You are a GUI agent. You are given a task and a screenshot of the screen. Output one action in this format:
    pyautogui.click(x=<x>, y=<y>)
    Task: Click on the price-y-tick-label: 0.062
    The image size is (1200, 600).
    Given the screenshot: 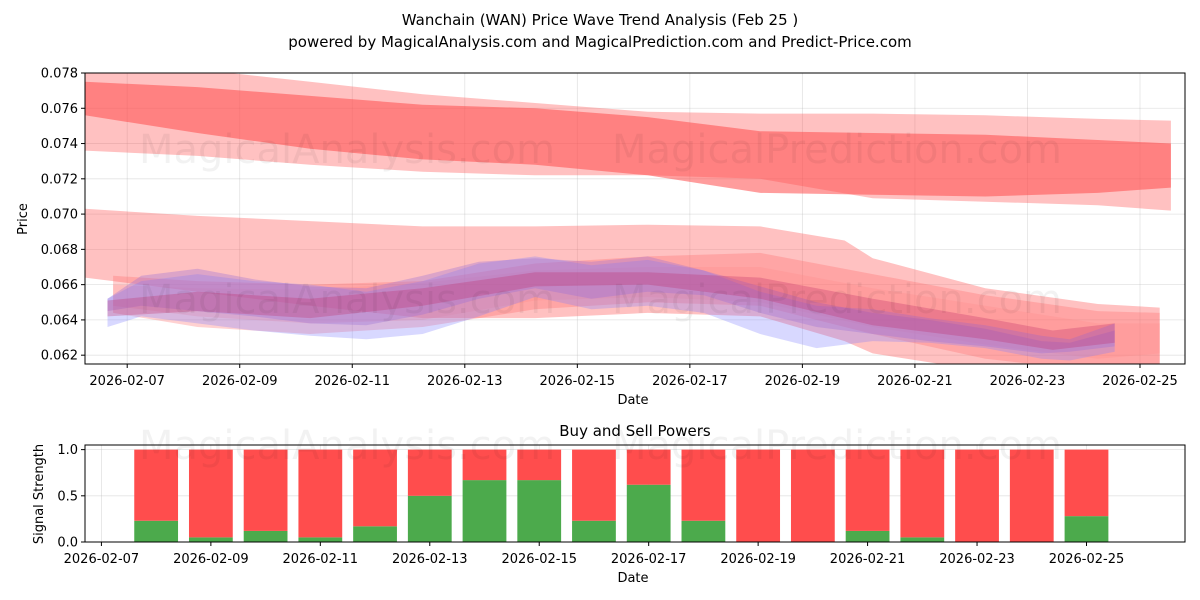 What is the action you would take?
    pyautogui.click(x=59, y=356)
    